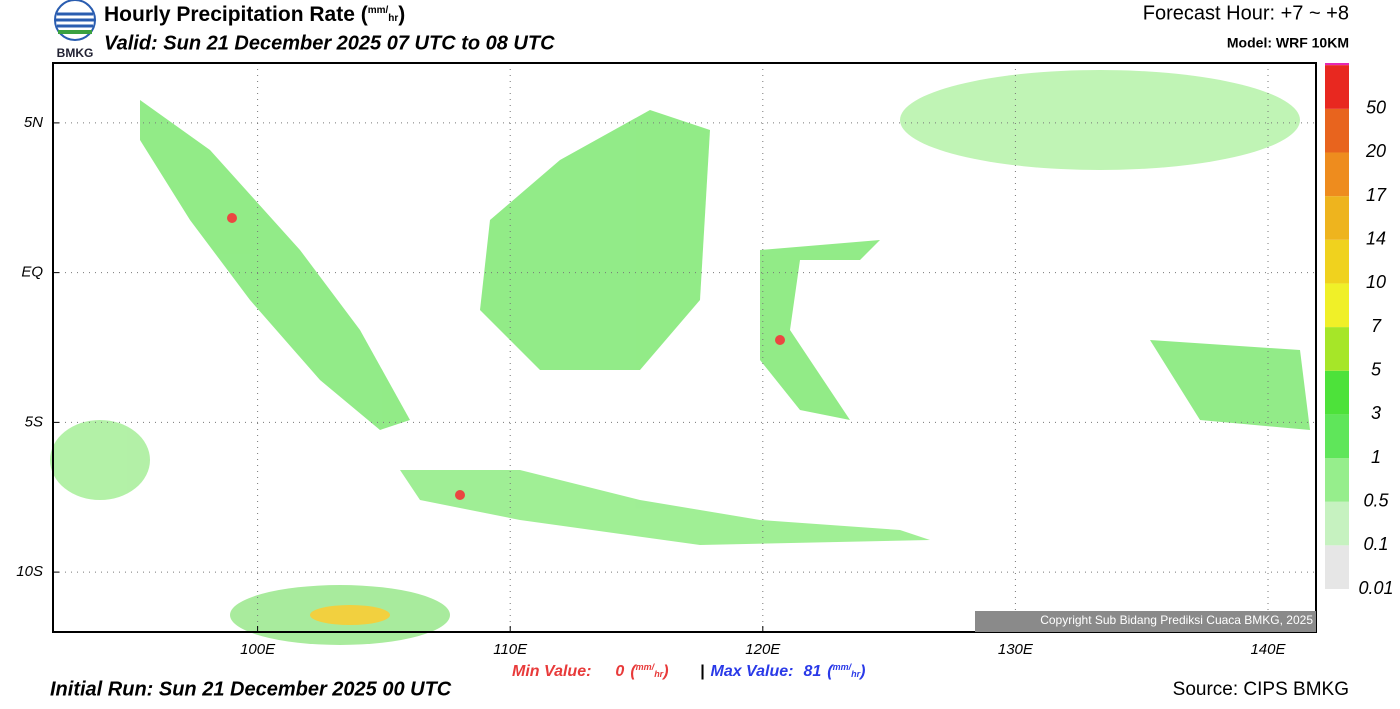  Describe the element at coordinates (1376, 369) in the screenshot. I see `colorbar-label: 5` at that location.